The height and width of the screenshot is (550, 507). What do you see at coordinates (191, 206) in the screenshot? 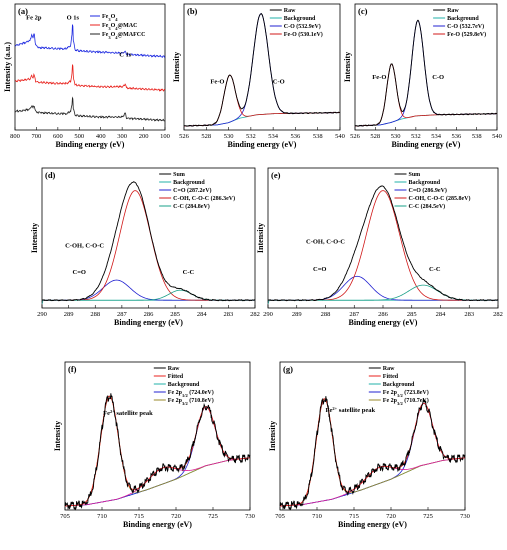
I see `legend-entry: C-C (284.8eV)` at bounding box center [191, 206].